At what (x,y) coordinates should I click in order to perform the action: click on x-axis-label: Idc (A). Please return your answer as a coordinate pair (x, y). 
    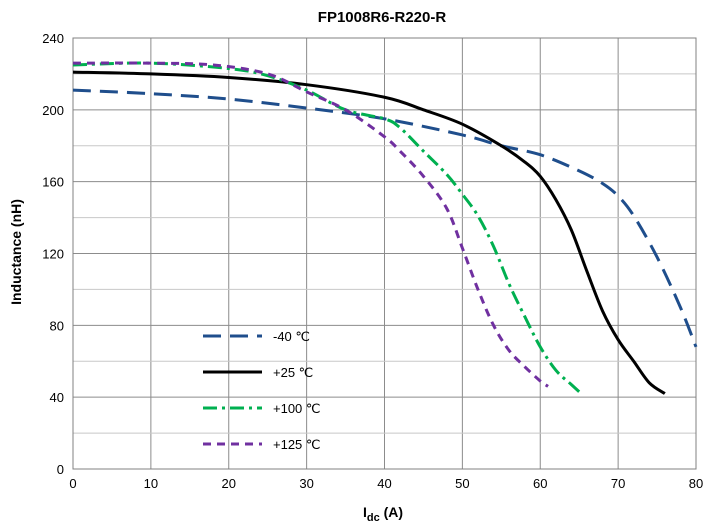
    Looking at the image, I should click on (383, 514).